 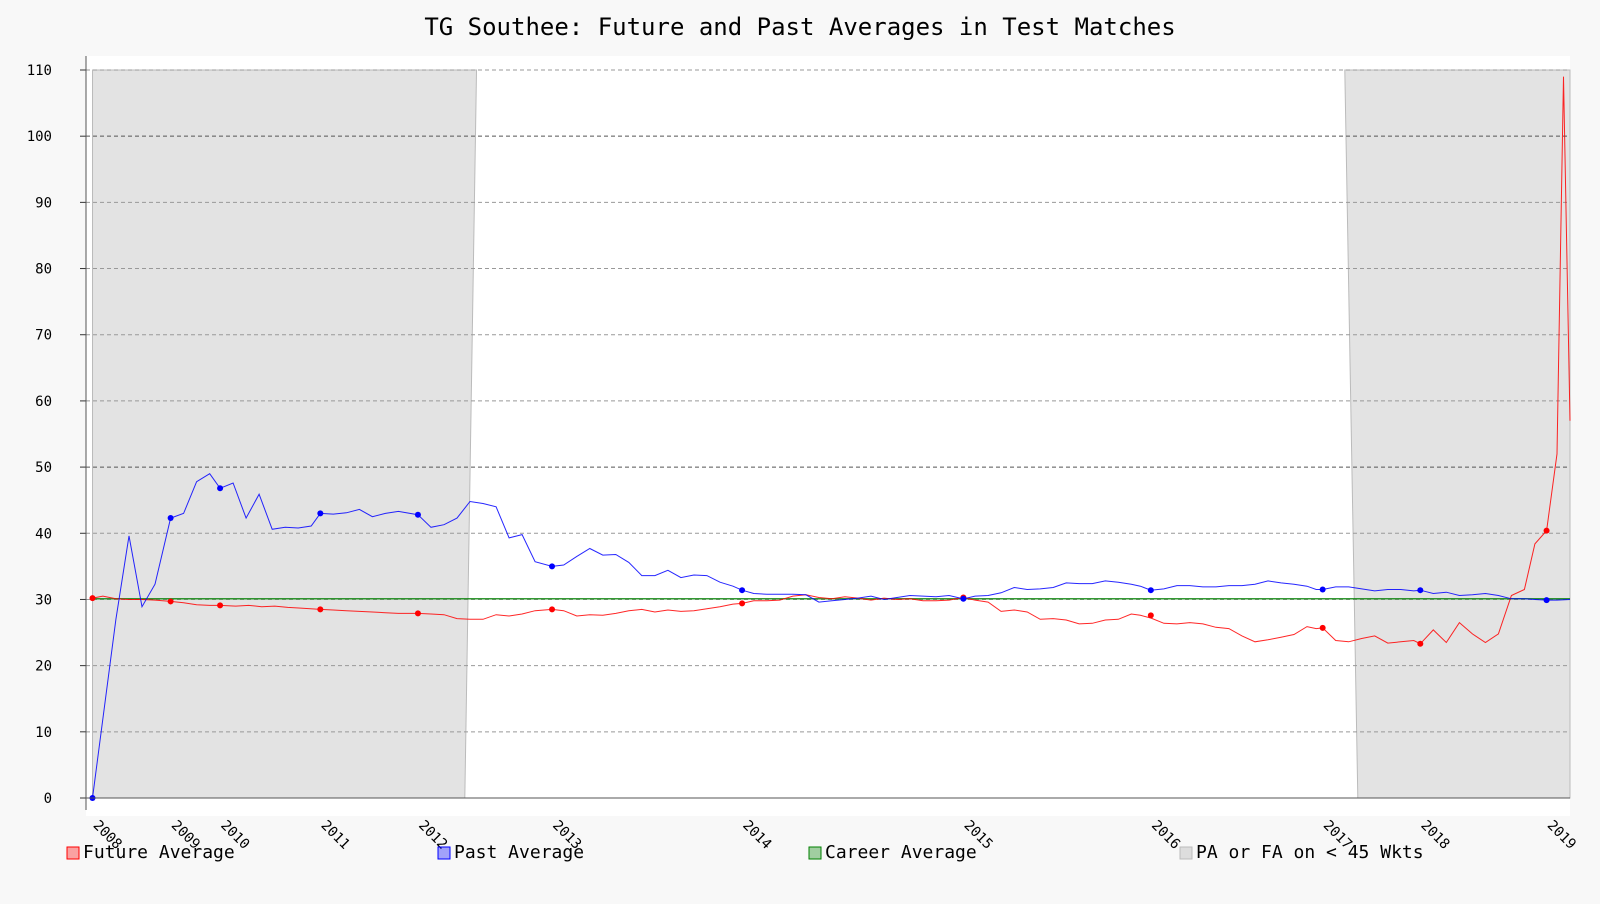 What do you see at coordinates (43, 203) in the screenshot?
I see `ytick-label-90: 90` at bounding box center [43, 203].